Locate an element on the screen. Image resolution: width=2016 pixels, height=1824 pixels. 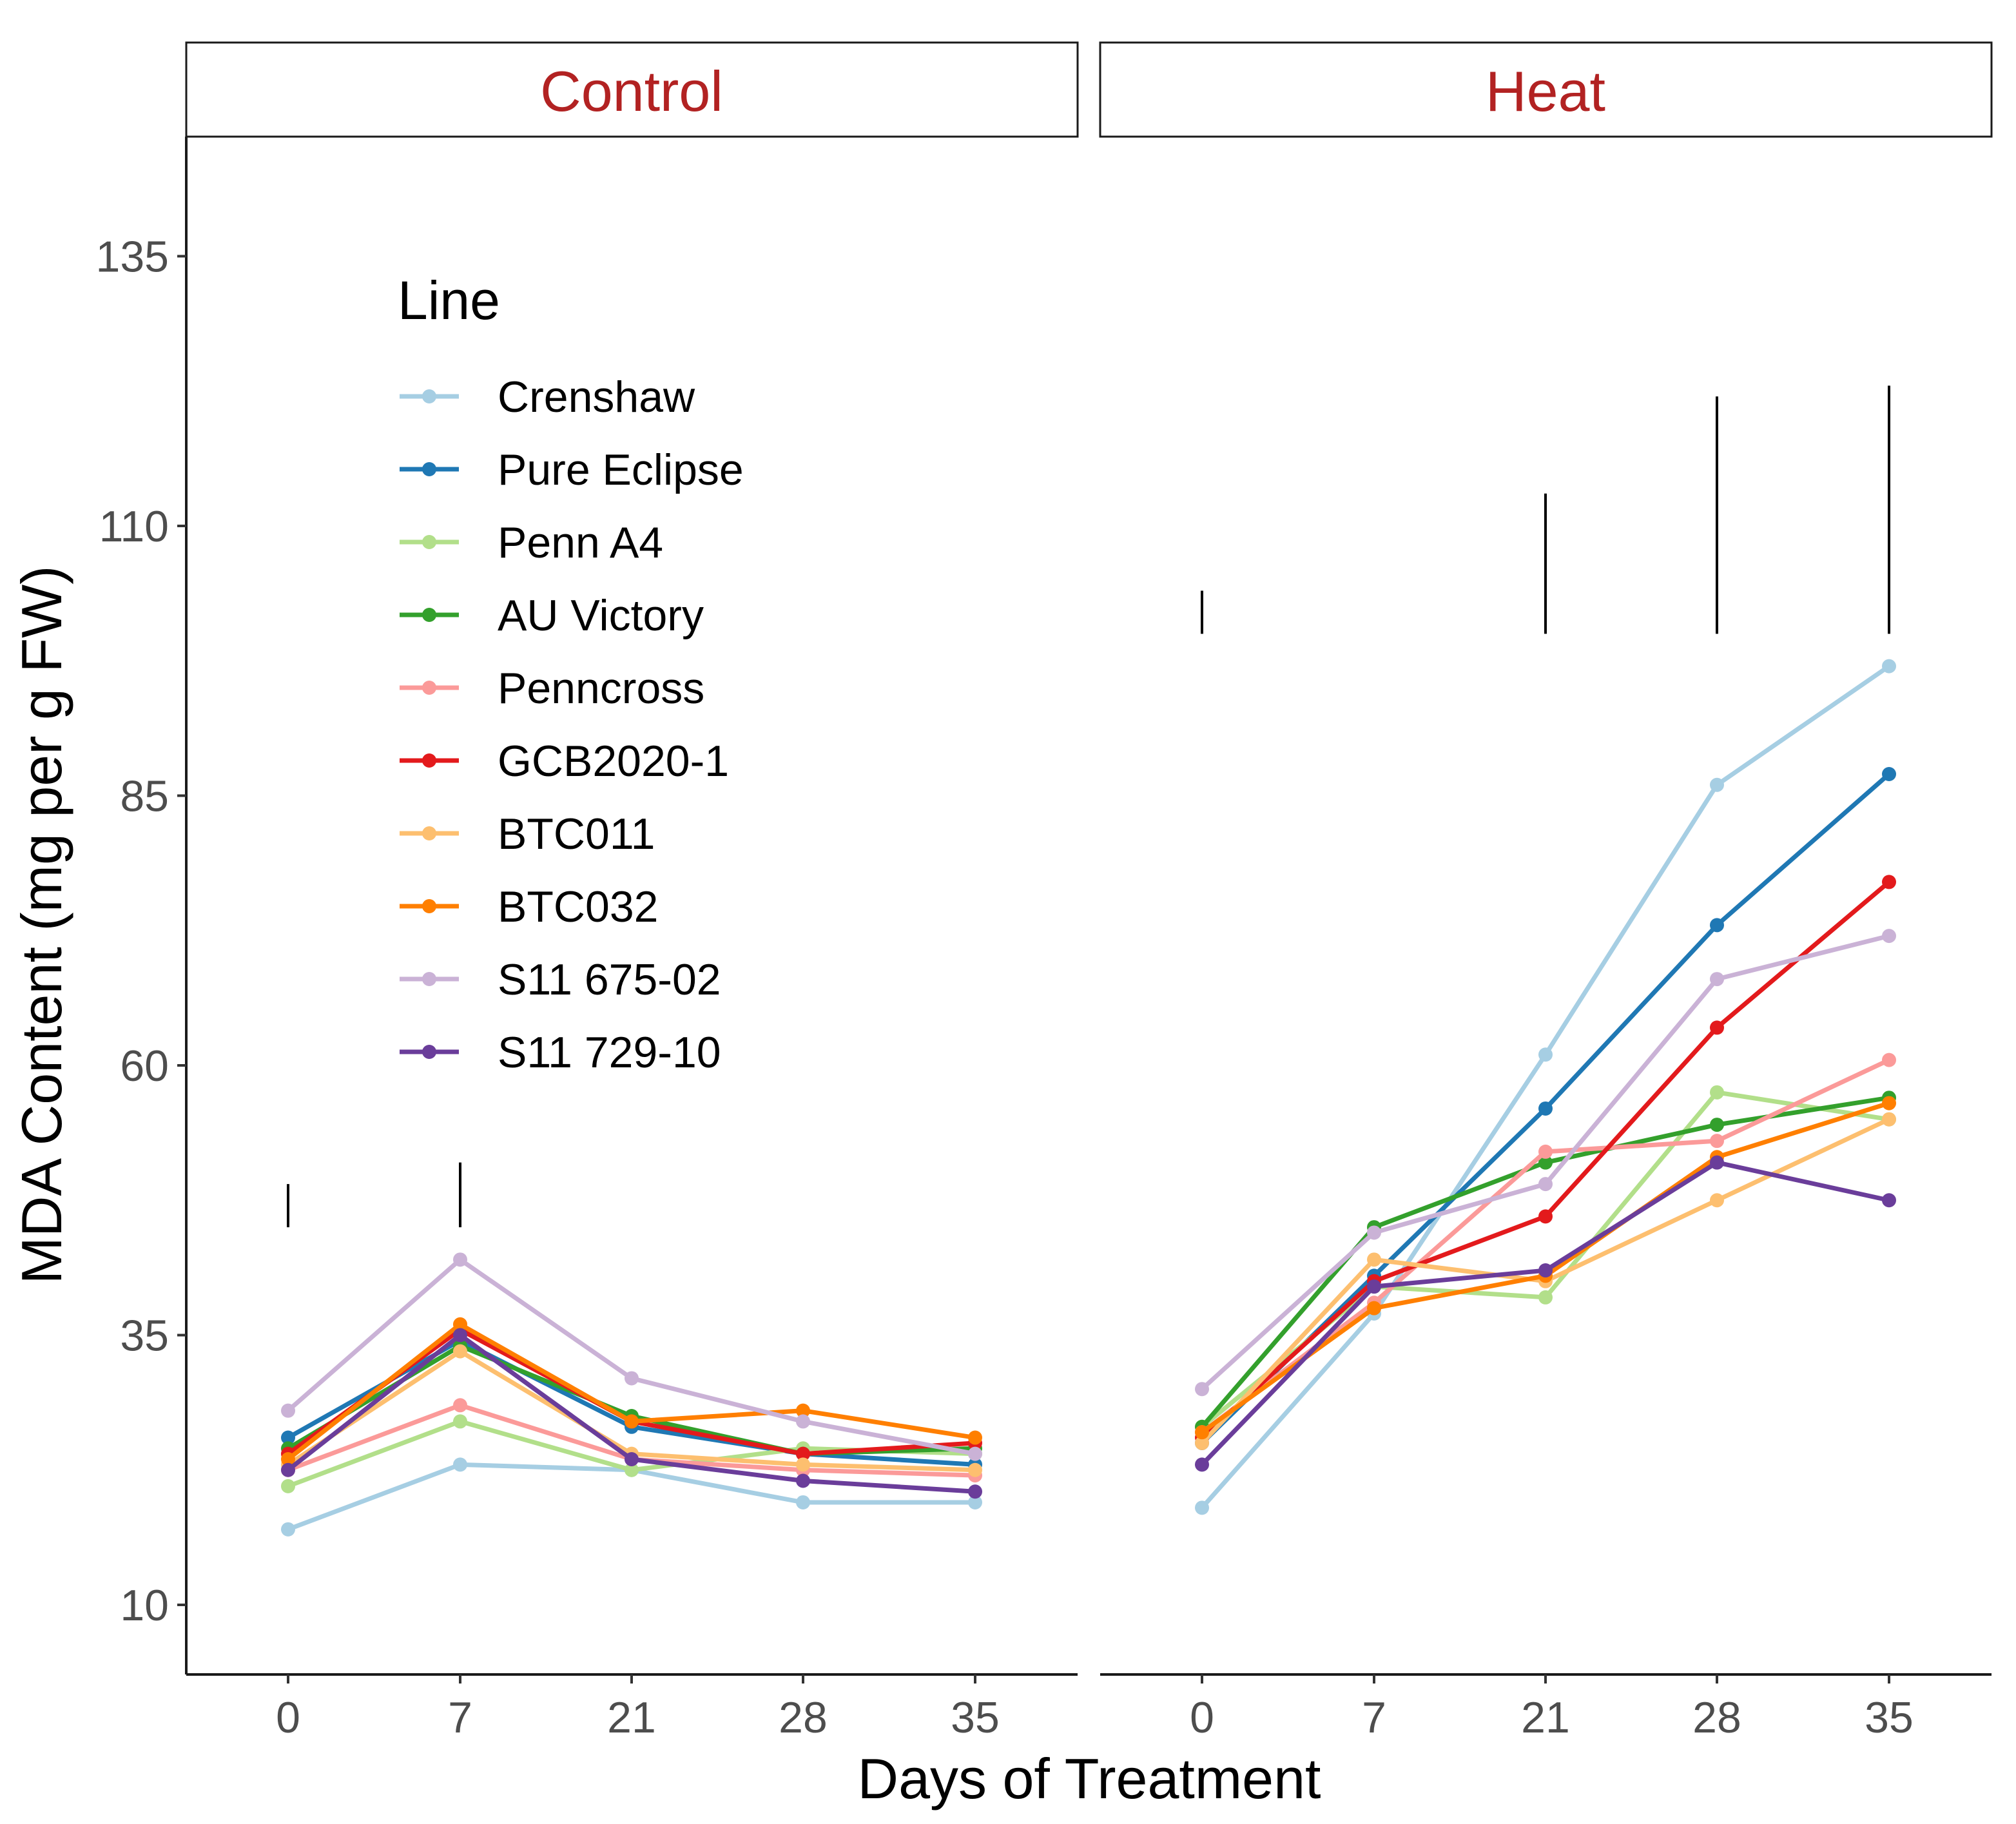
legend-label: GCB2020-1 is located at coordinates (613, 761).